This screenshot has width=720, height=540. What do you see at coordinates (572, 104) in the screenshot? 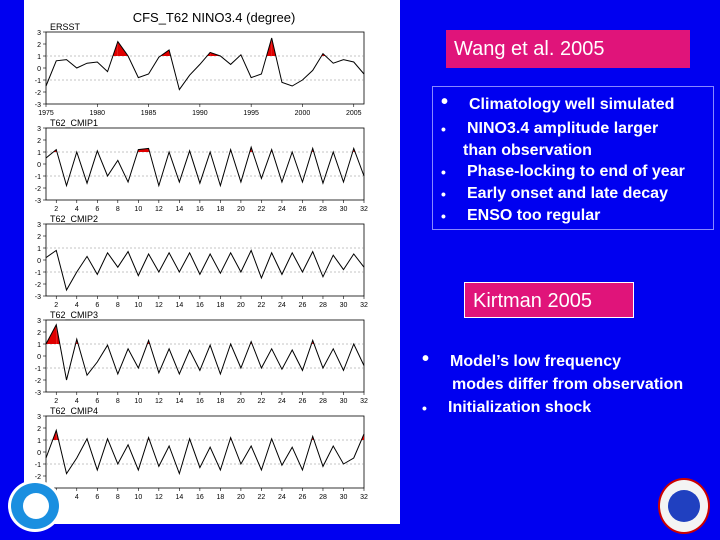
I see `wang-bullet-1: Climatology well simulated` at bounding box center [572, 104].